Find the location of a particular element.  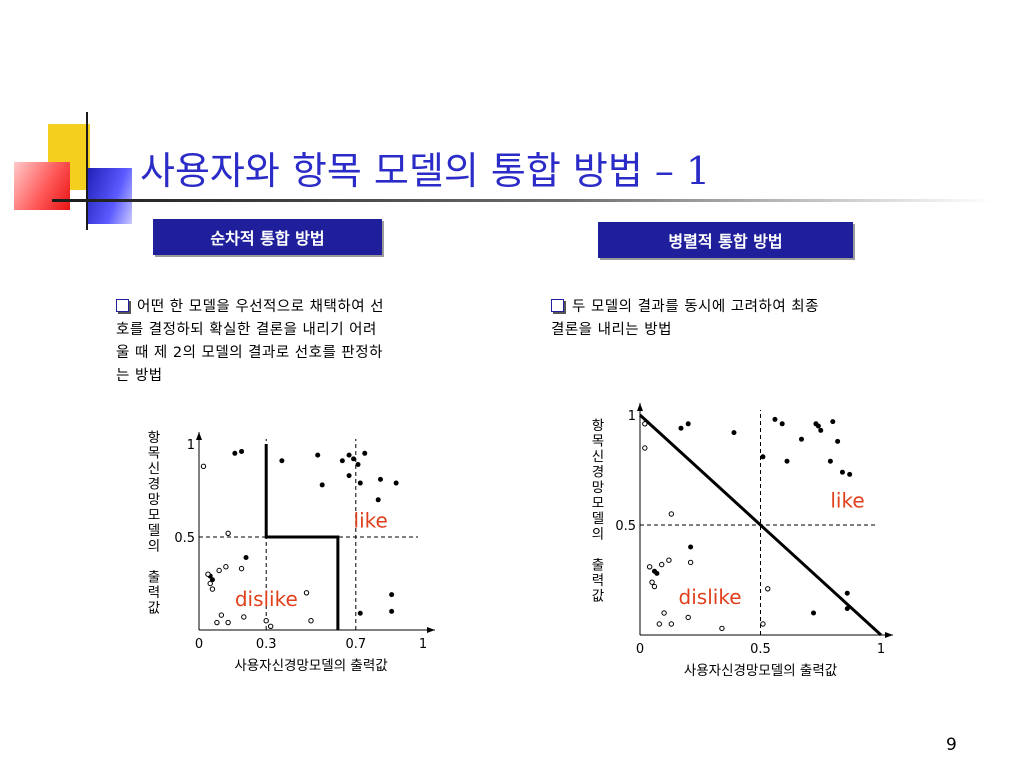

parallel-label: 병렬적 통합 방법 is located at coordinates (725, 240).